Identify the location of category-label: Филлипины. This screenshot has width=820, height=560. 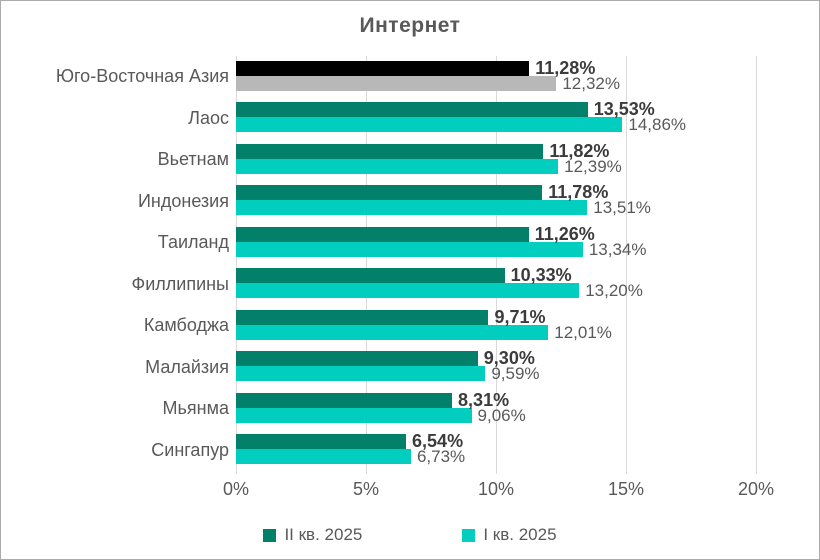
(180, 283).